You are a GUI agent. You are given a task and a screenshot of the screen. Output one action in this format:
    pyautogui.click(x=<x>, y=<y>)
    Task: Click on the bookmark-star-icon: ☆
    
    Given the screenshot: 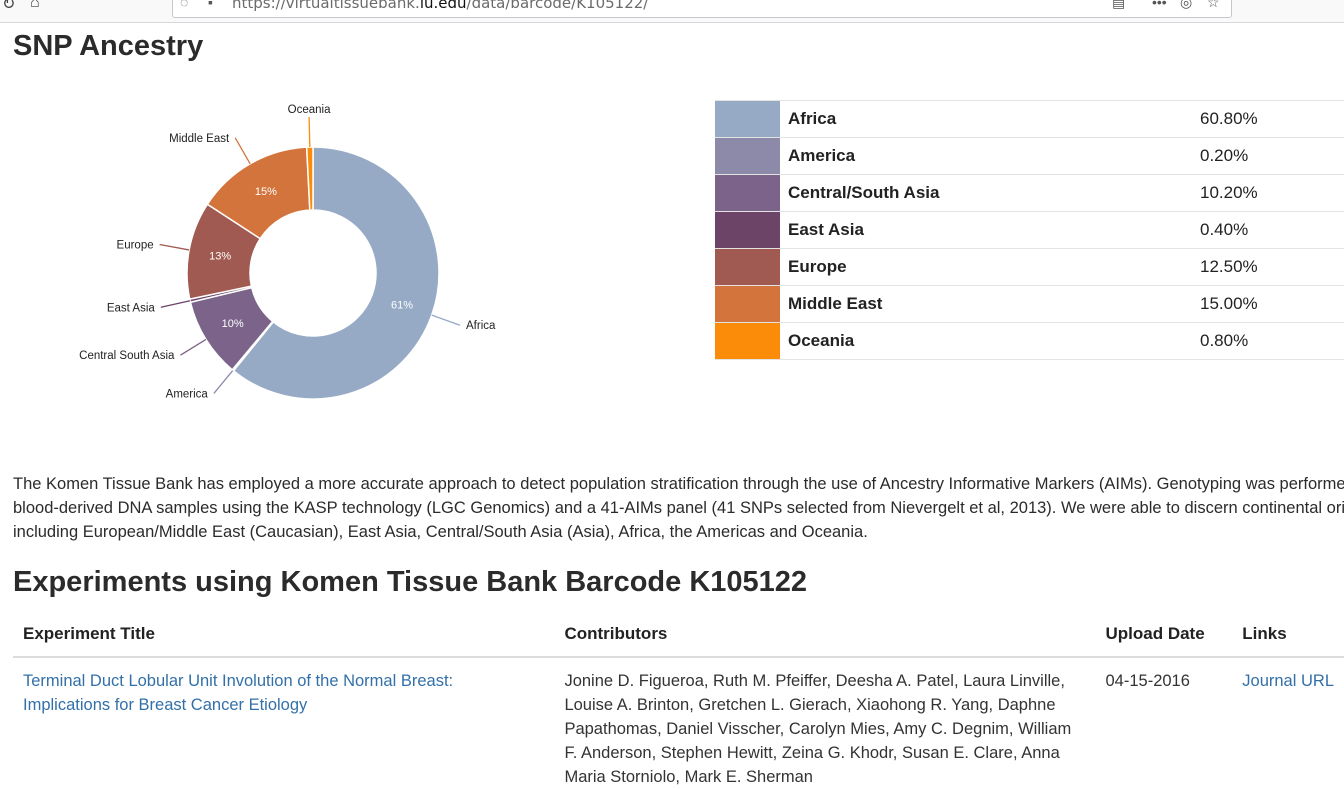 What is the action you would take?
    pyautogui.click(x=1213, y=5)
    